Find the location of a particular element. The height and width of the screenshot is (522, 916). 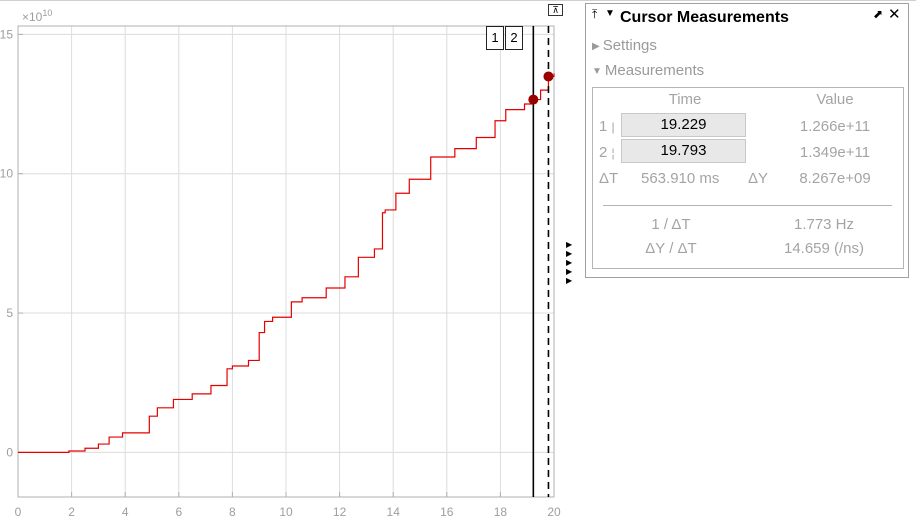

measurements-section-header: ▼ Measurements is located at coordinates (648, 70).